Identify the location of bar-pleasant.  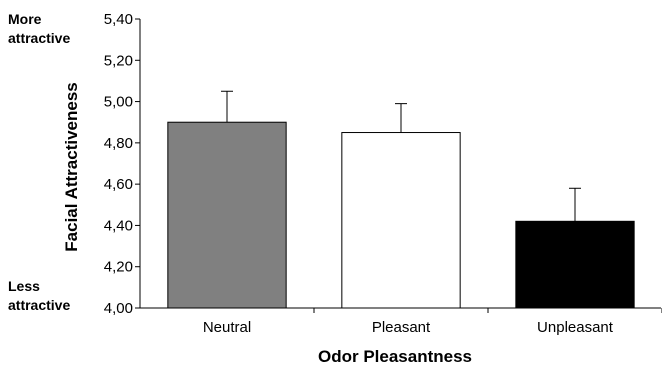
(401, 220).